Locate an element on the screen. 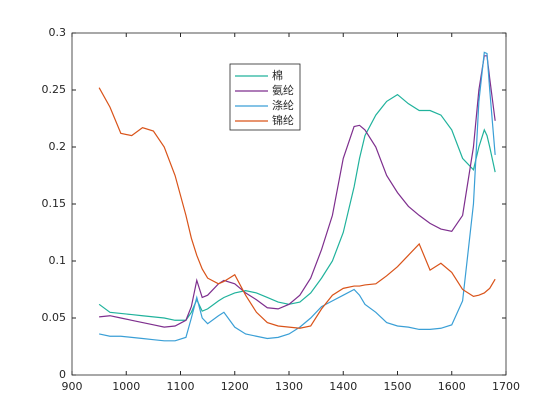  y-tick-label: 0.1 is located at coordinates (58, 260).